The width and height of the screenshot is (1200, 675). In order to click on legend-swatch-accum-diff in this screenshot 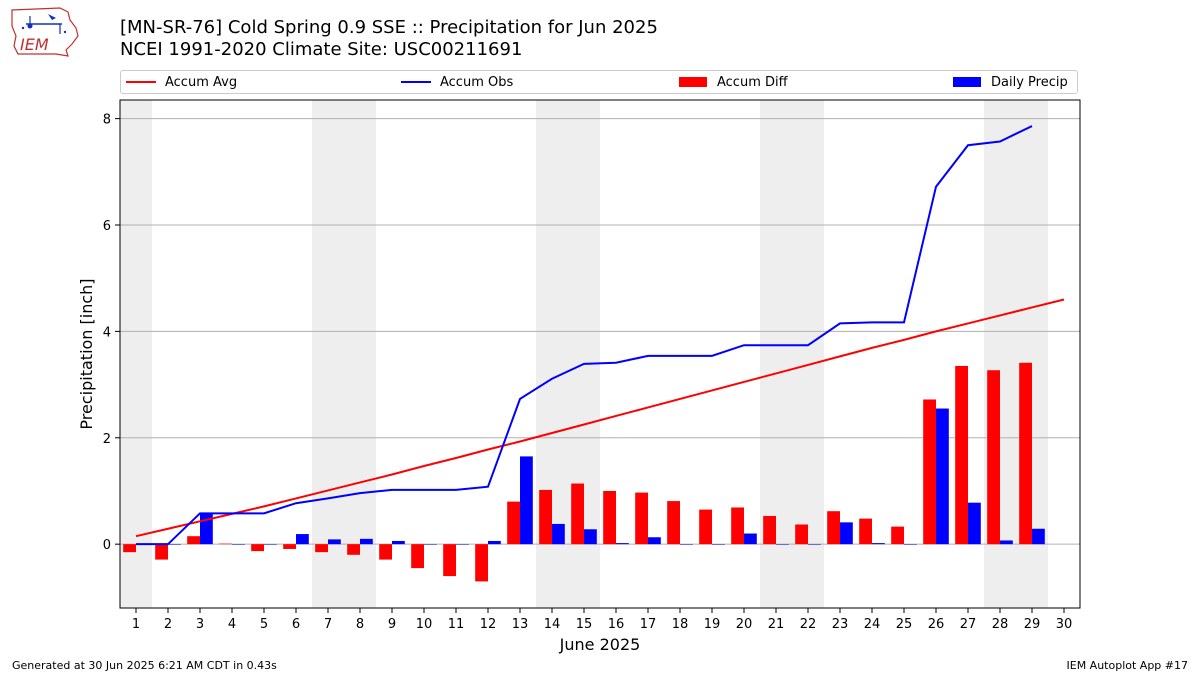, I will do `click(693, 82)`.